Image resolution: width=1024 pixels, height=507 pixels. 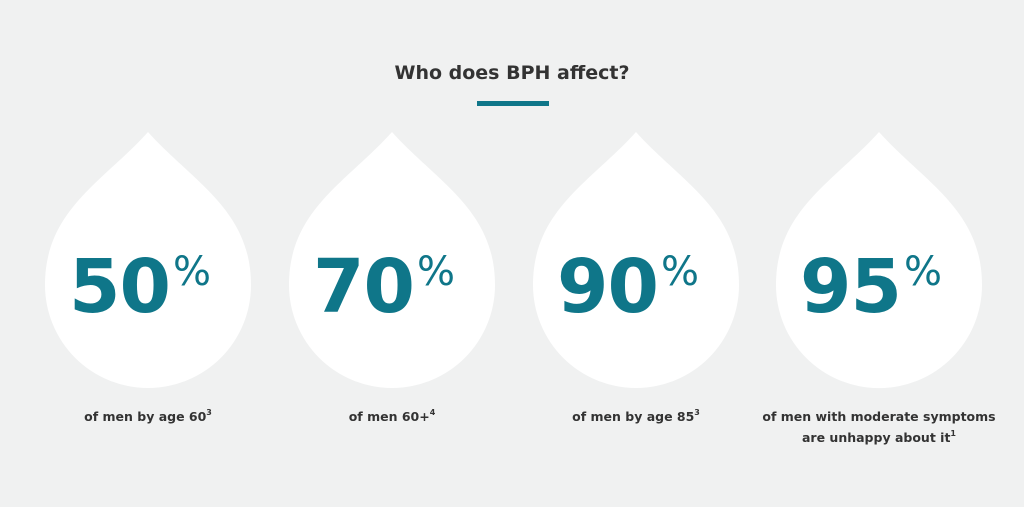 What do you see at coordinates (876, 437) in the screenshot?
I see `caption-line: are unhappy about it` at bounding box center [876, 437].